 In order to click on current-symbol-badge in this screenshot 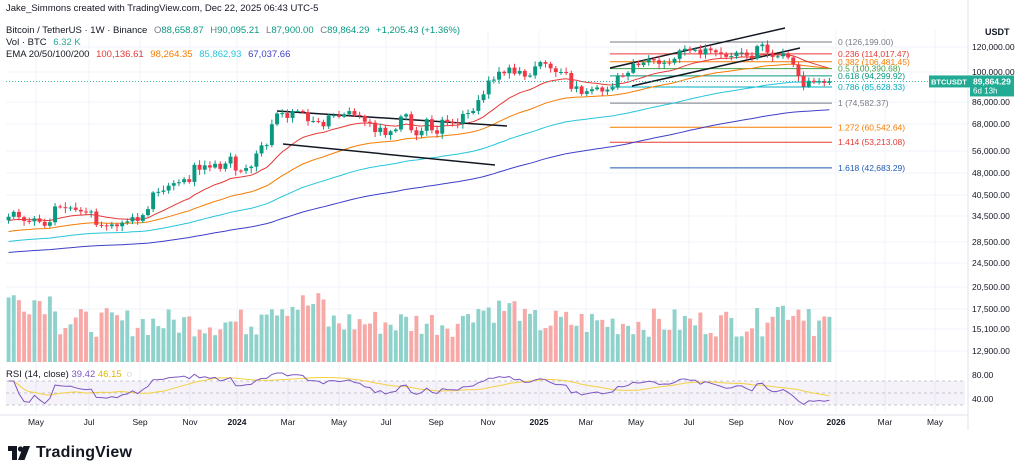, I will do `click(949, 81)`.